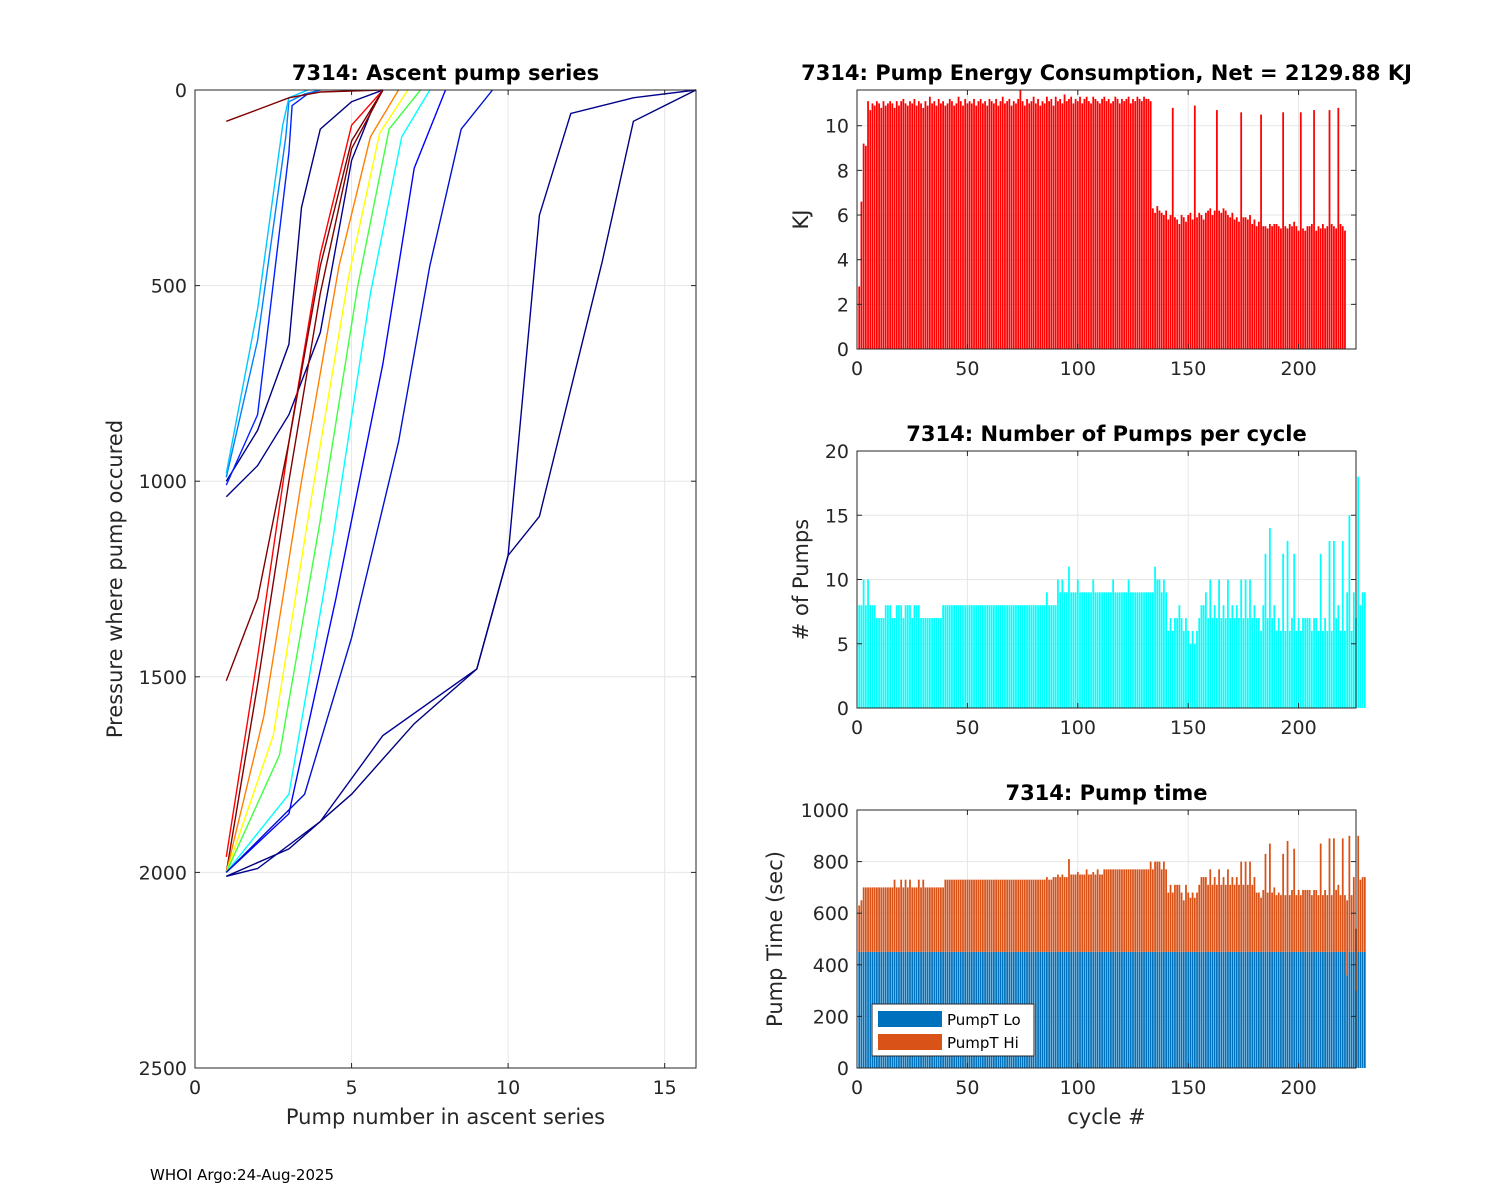 This screenshot has height=1200, width=1500. What do you see at coordinates (1078, 949) in the screenshot?
I see `pumptime-ticks: 0 50 100 150 200 0 200 400 600 800 1000` at bounding box center [1078, 949].